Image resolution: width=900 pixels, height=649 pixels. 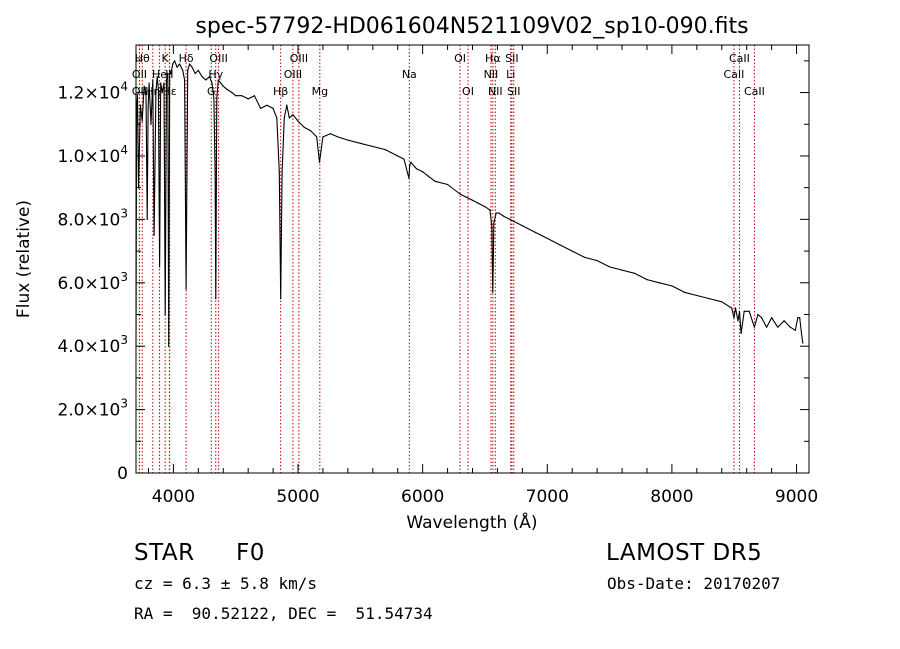 What do you see at coordinates (280, 91) in the screenshot?
I see `line-marker-label-12: Hβ` at bounding box center [280, 91].